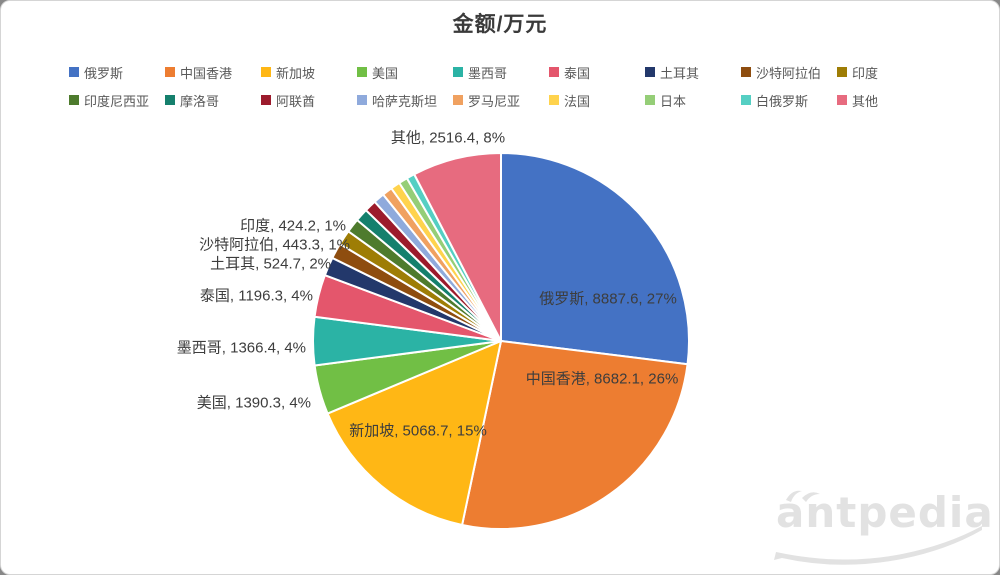  I want to click on legend-label: 罗马尼亚, so click(494, 101).